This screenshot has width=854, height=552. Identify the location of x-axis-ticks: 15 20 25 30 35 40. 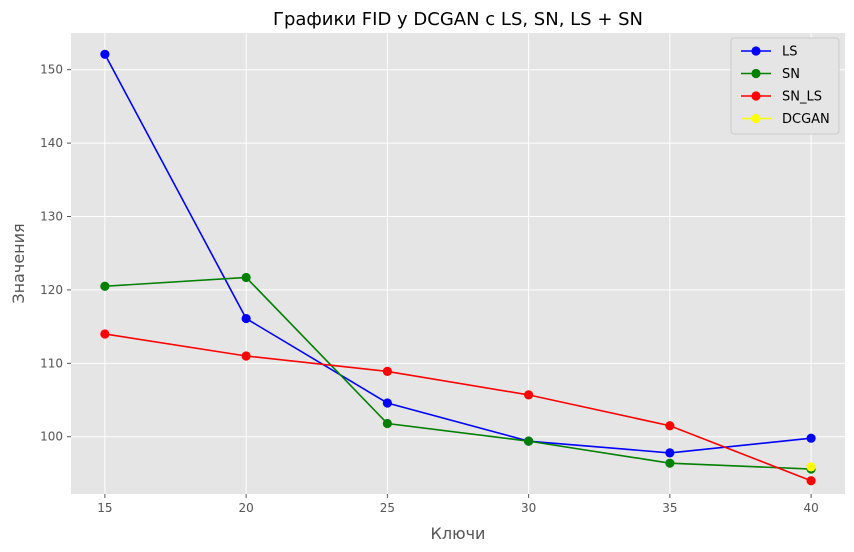
(458, 504).